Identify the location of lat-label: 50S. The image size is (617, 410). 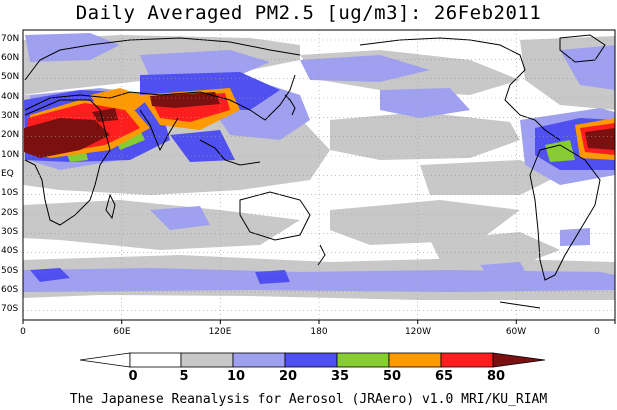
(10, 271).